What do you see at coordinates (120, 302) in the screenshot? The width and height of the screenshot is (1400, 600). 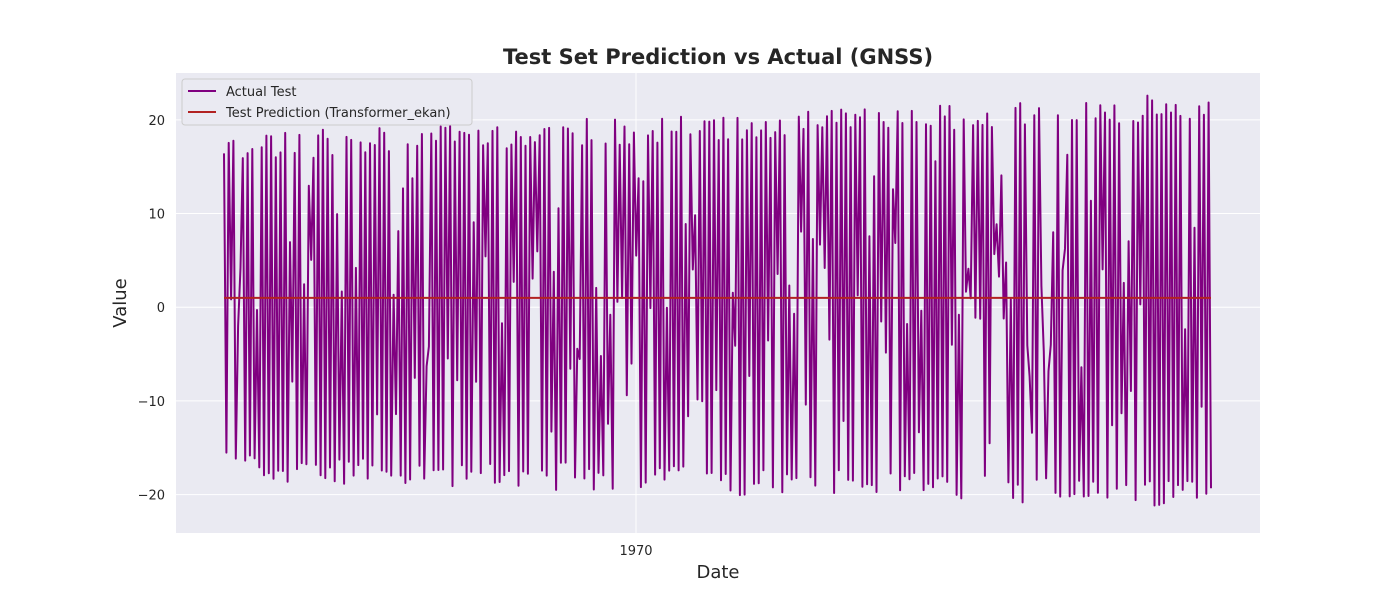 I see `y-axis-label: Value` at bounding box center [120, 302].